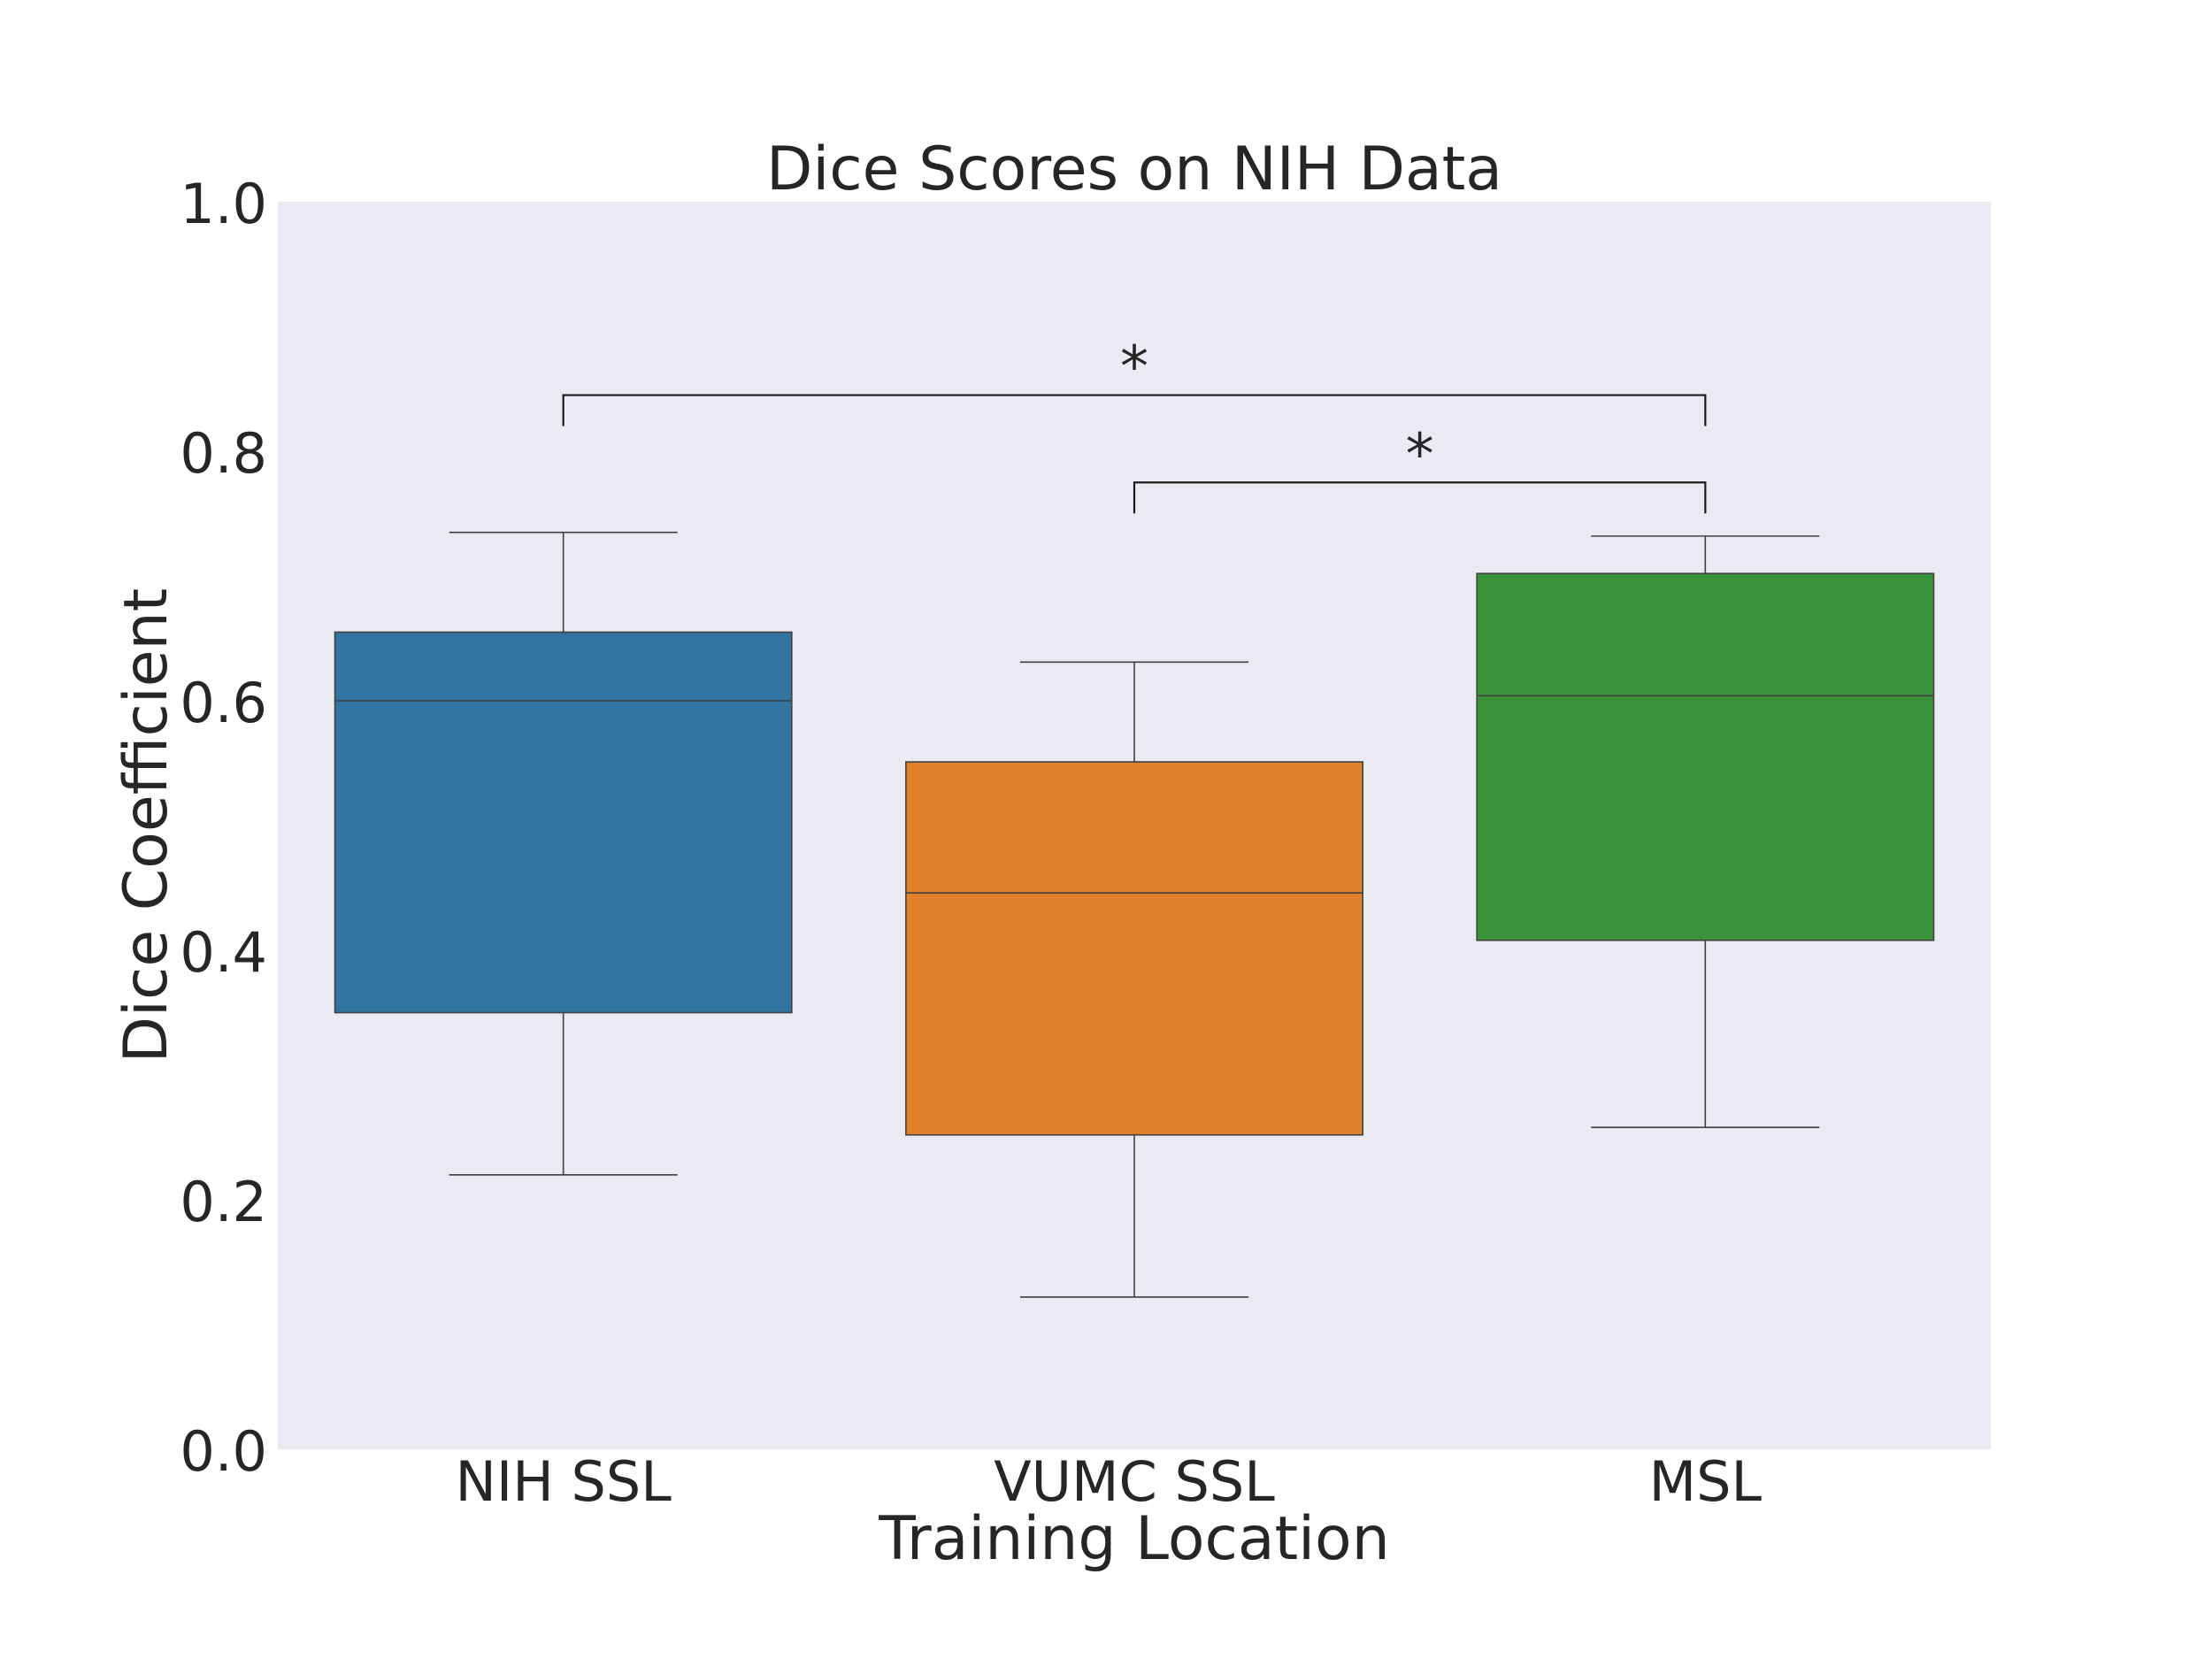 This screenshot has height=1659, width=2212. I want to click on chart-title: Dice Scores on NIH Data, so click(1134, 169).